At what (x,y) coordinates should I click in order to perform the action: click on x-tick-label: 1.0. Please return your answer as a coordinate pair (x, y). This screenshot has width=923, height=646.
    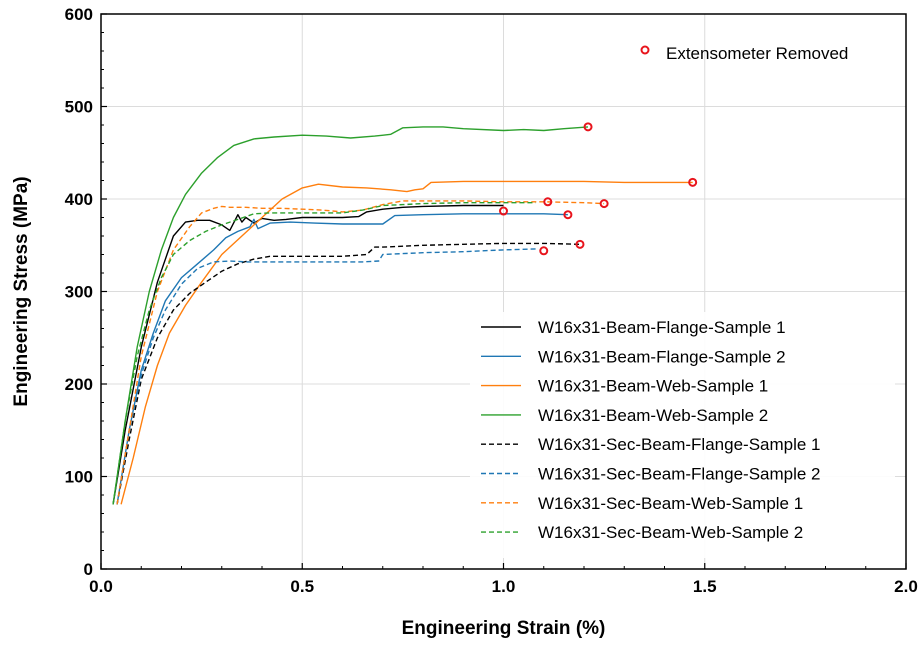
    Looking at the image, I should click on (504, 586).